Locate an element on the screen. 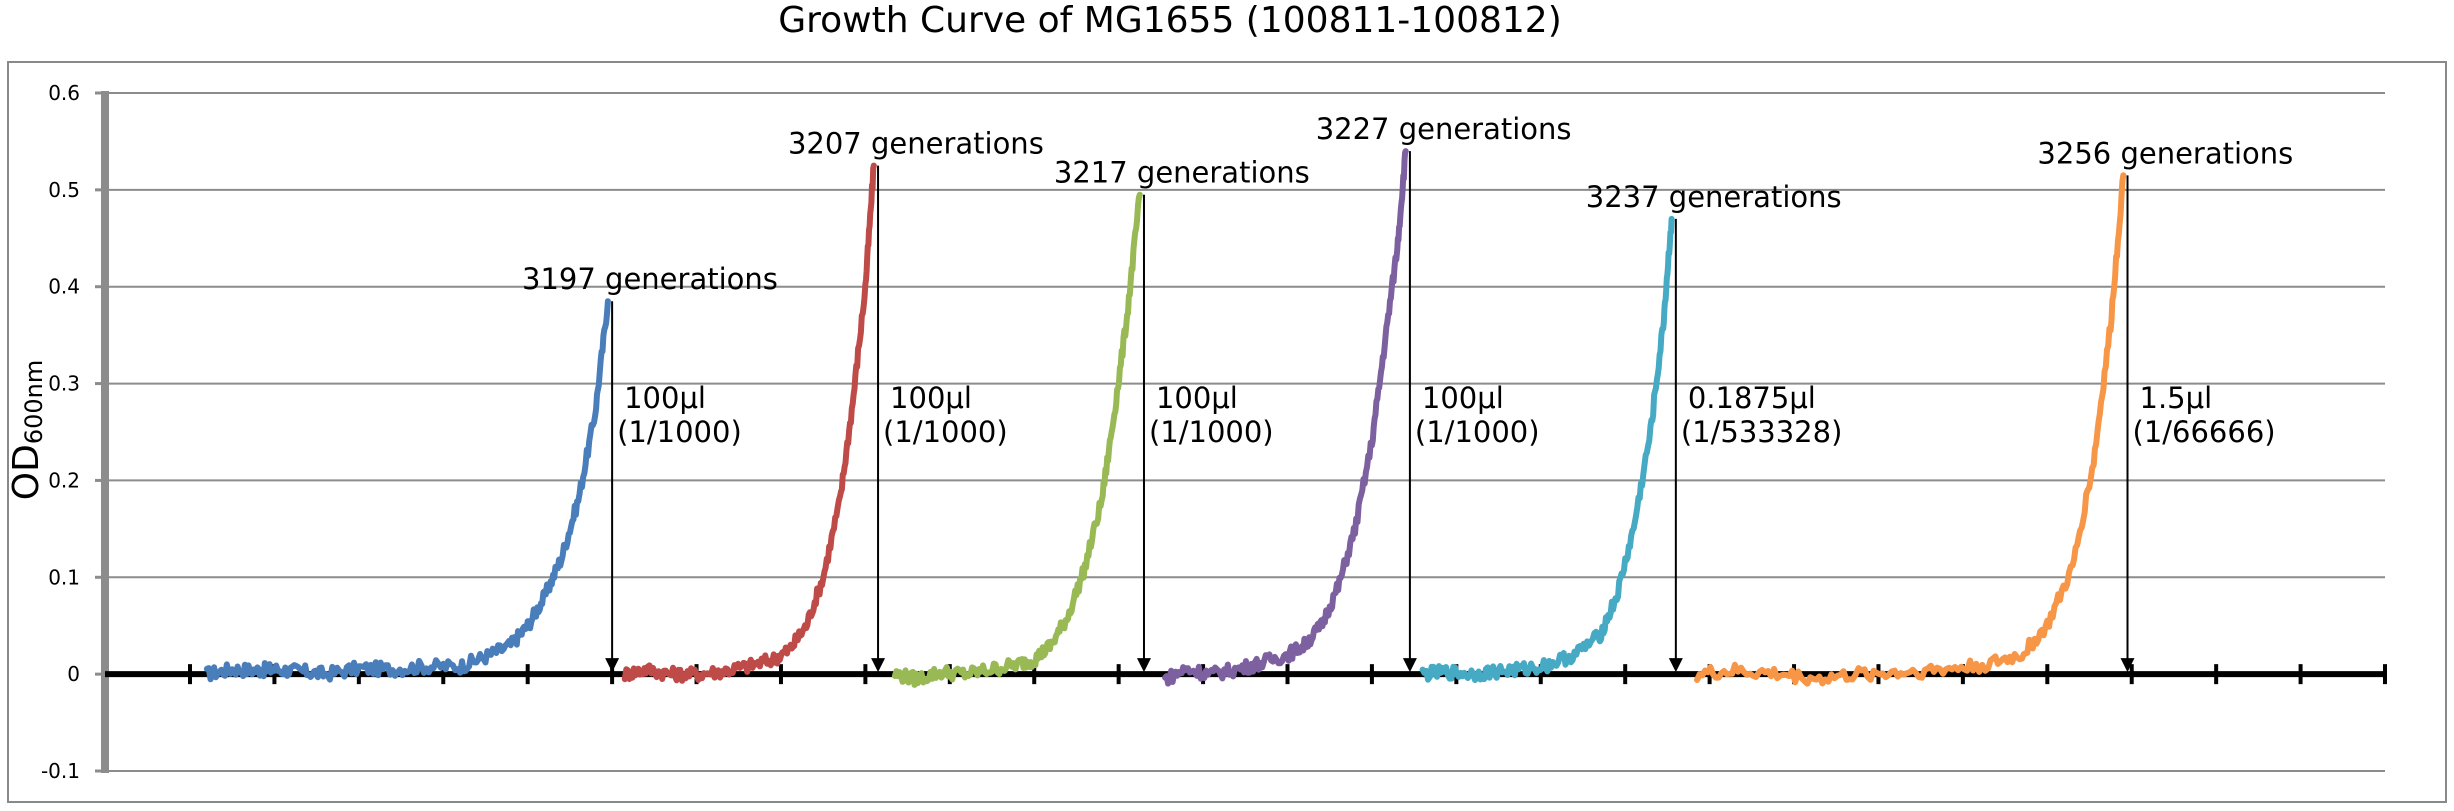 The image size is (2454, 811). y-tick-label: 0.1 is located at coordinates (64, 577).